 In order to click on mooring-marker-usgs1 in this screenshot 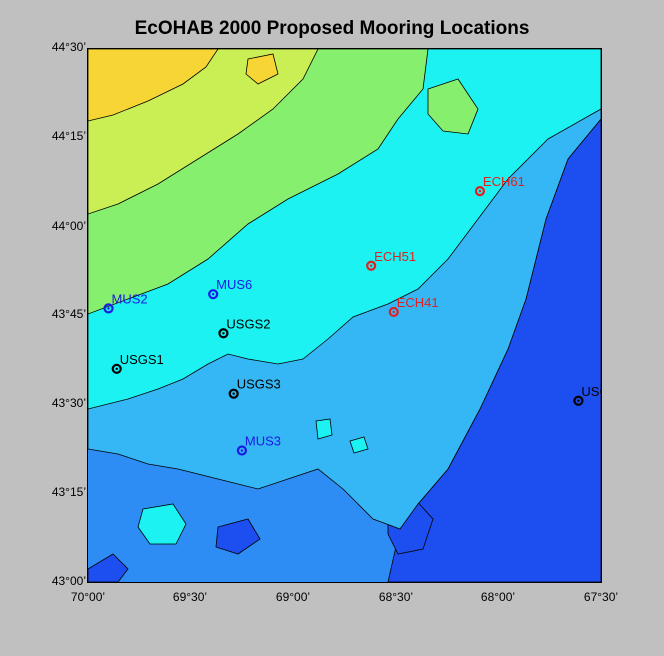, I will do `click(116, 368)`.